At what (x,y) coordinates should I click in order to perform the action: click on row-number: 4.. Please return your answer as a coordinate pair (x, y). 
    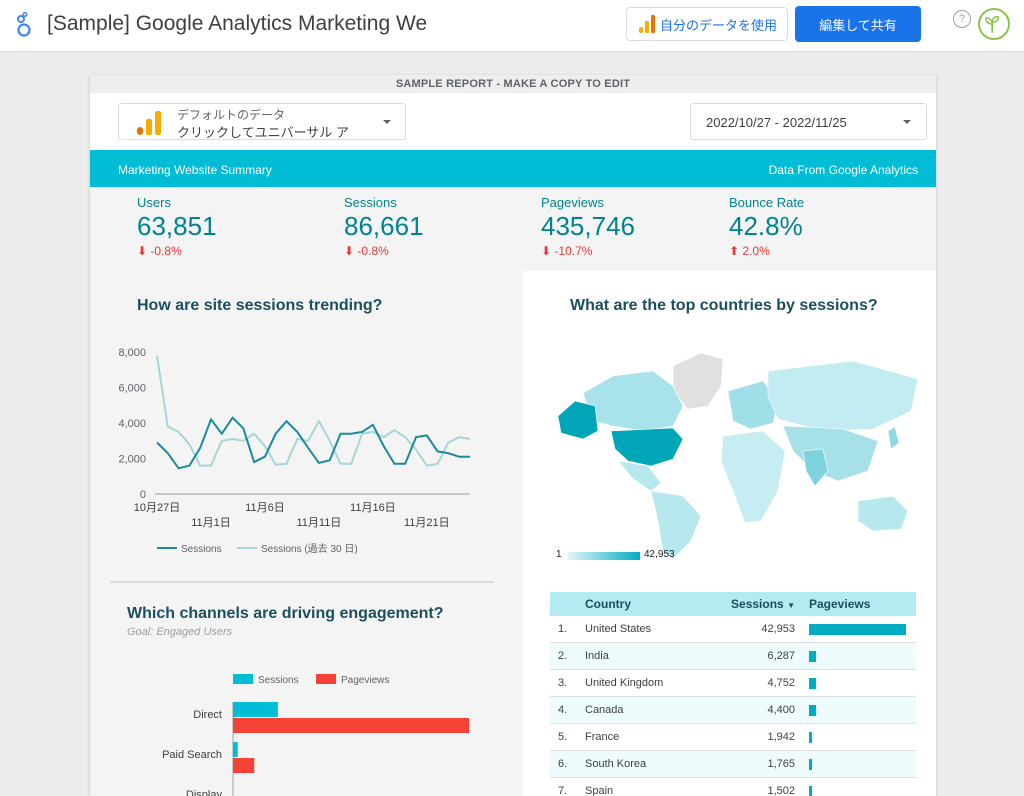
    Looking at the image, I should click on (563, 710).